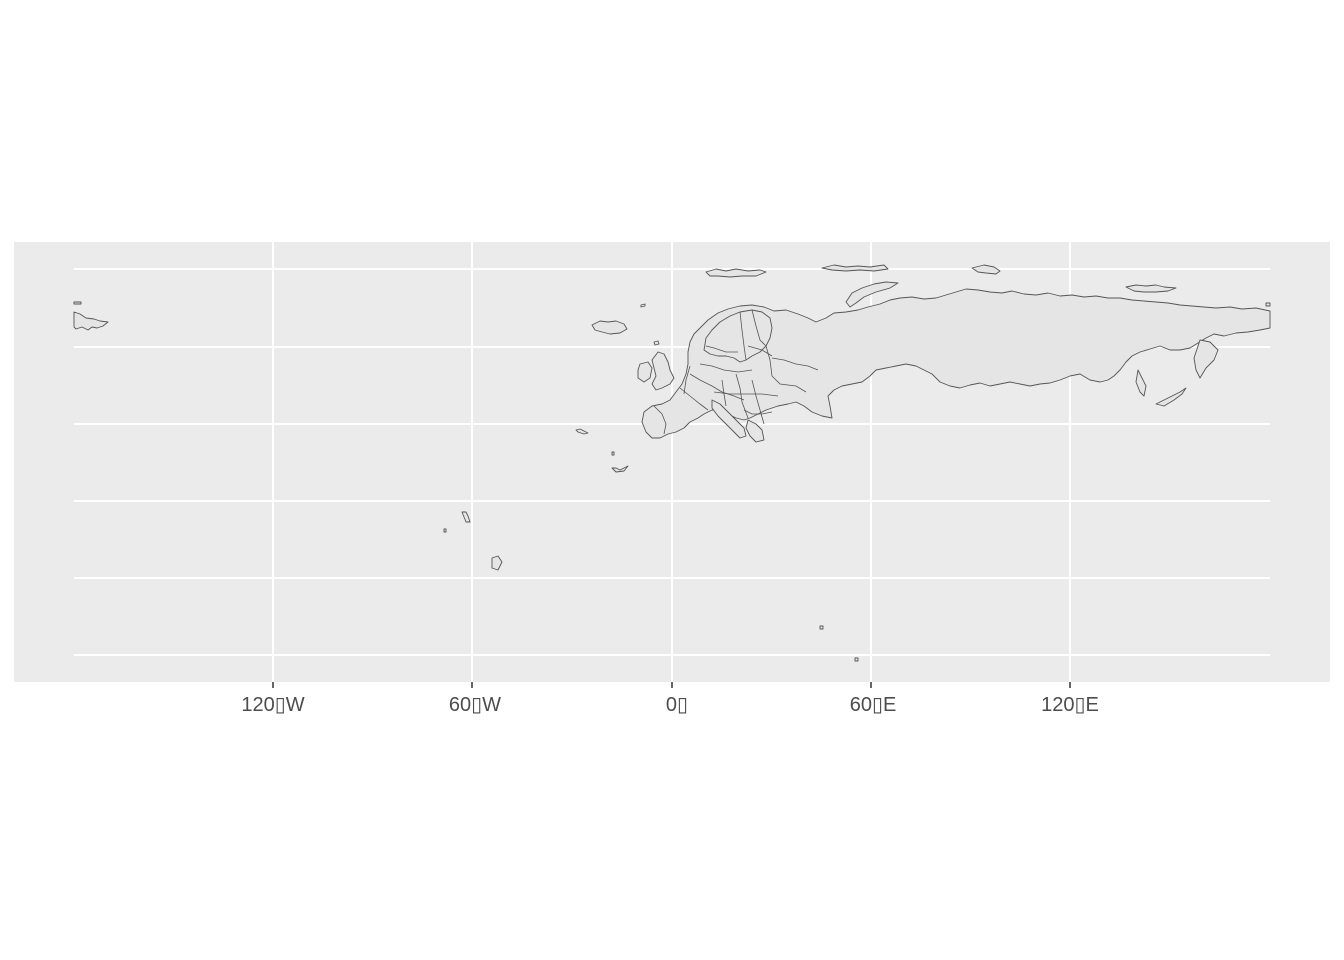 The width and height of the screenshot is (1344, 960). What do you see at coordinates (856, 659) in the screenshot?
I see `landmass-reunion` at bounding box center [856, 659].